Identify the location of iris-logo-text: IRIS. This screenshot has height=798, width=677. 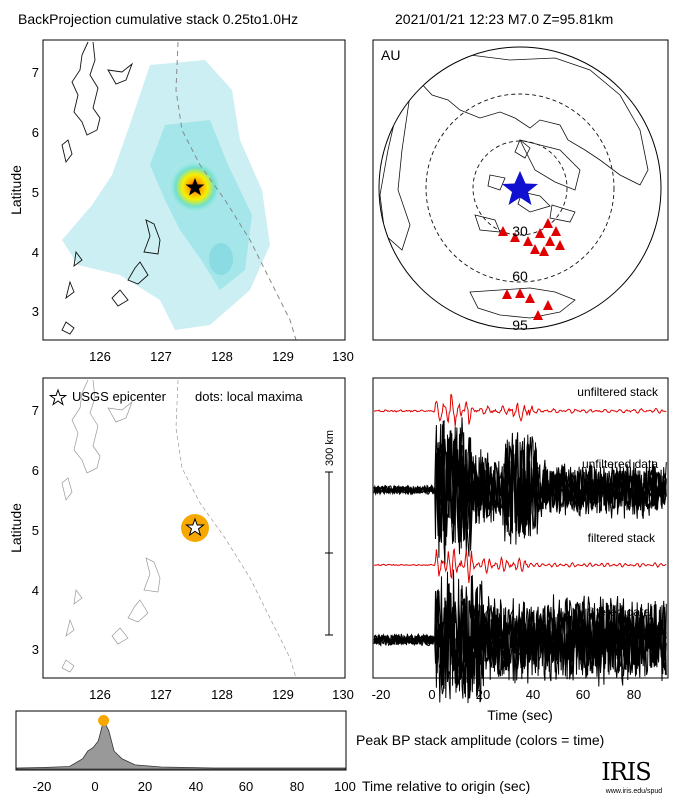
(625, 772).